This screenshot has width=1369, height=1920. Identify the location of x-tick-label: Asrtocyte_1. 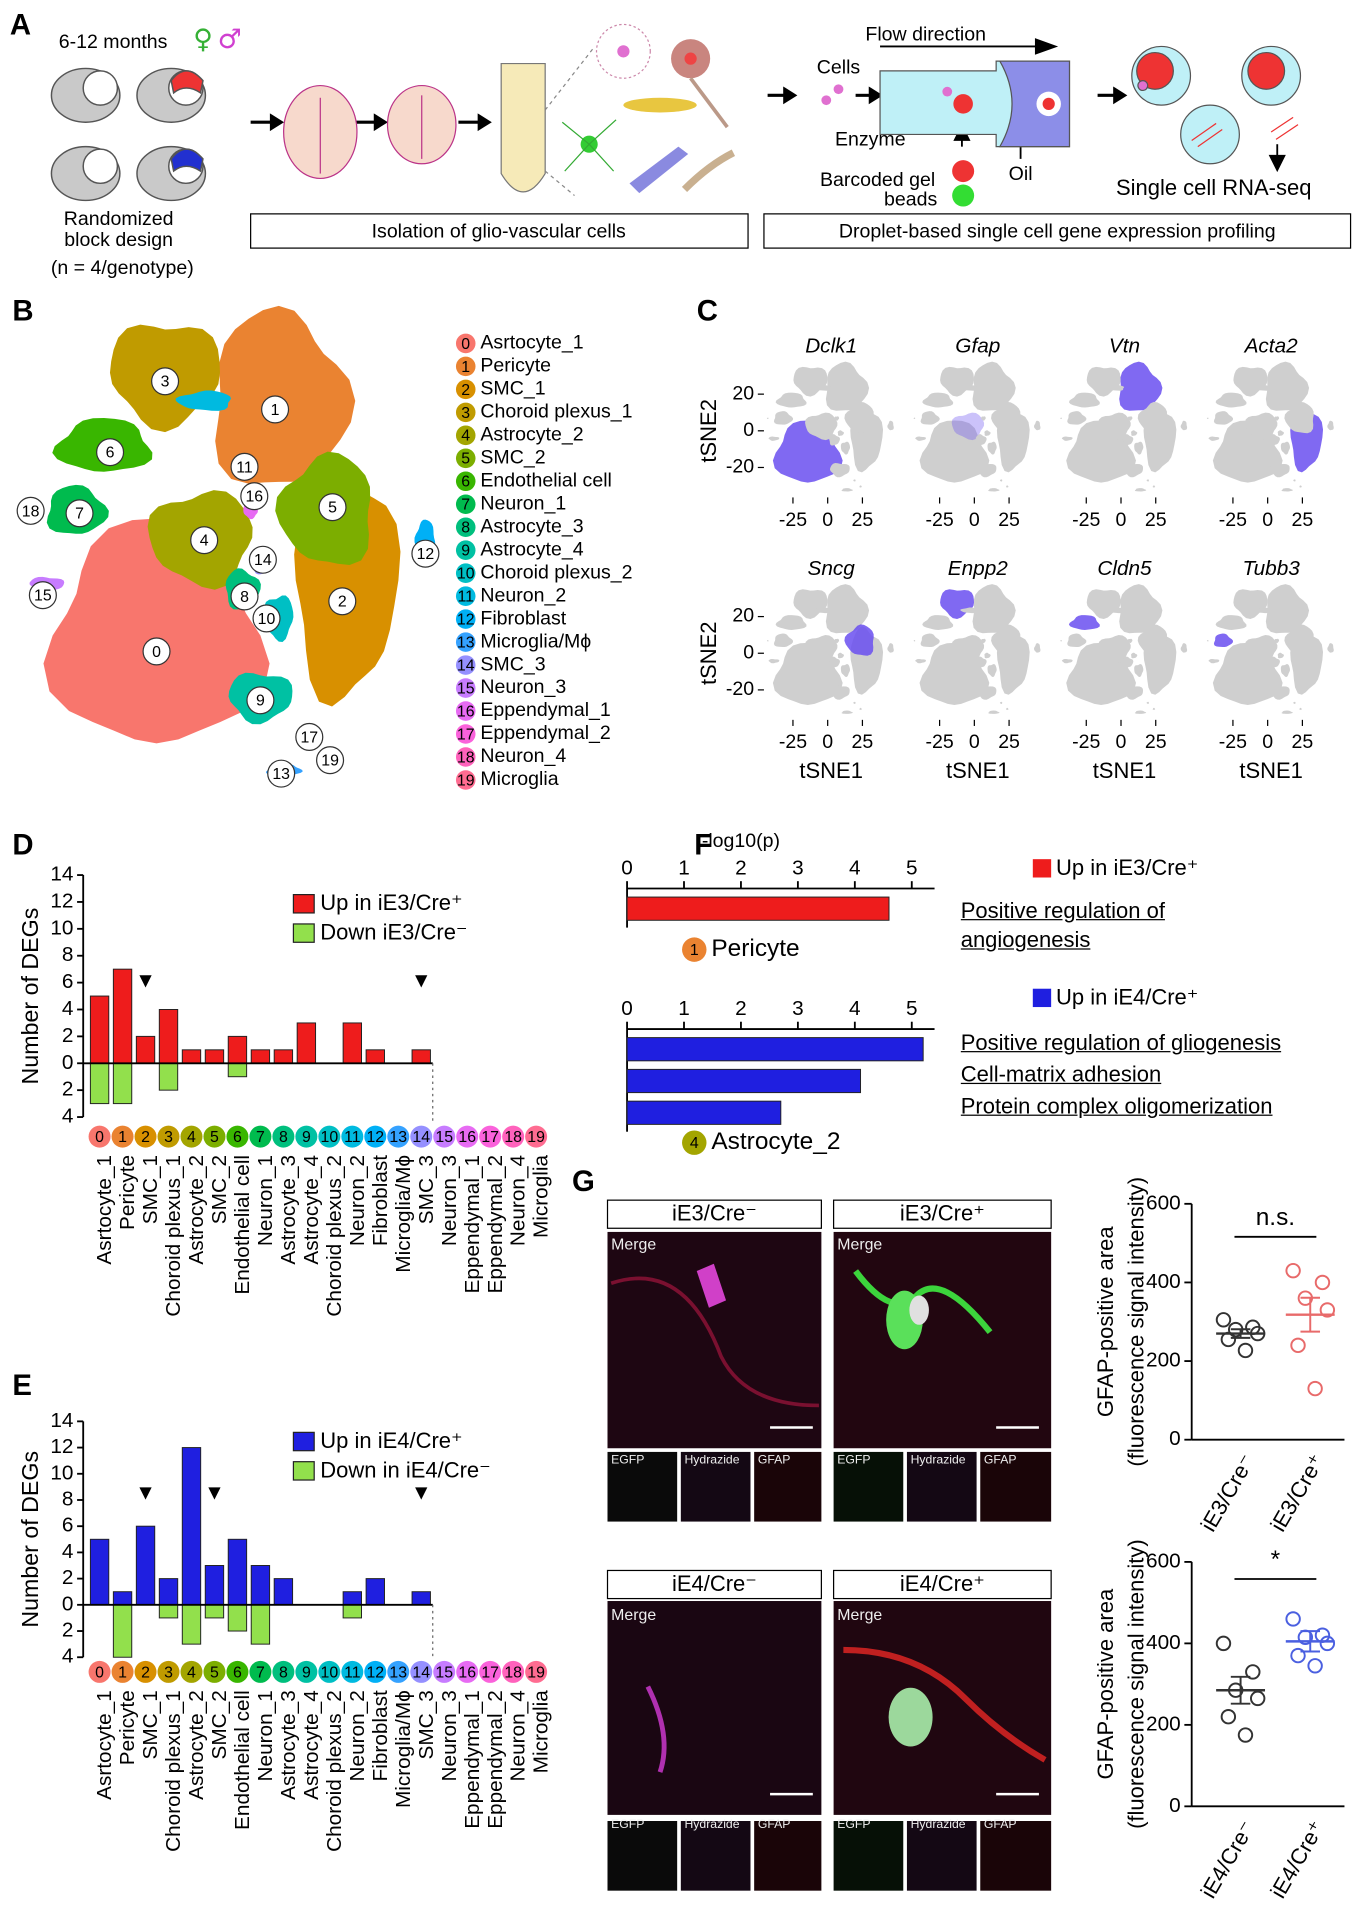
(104, 1745).